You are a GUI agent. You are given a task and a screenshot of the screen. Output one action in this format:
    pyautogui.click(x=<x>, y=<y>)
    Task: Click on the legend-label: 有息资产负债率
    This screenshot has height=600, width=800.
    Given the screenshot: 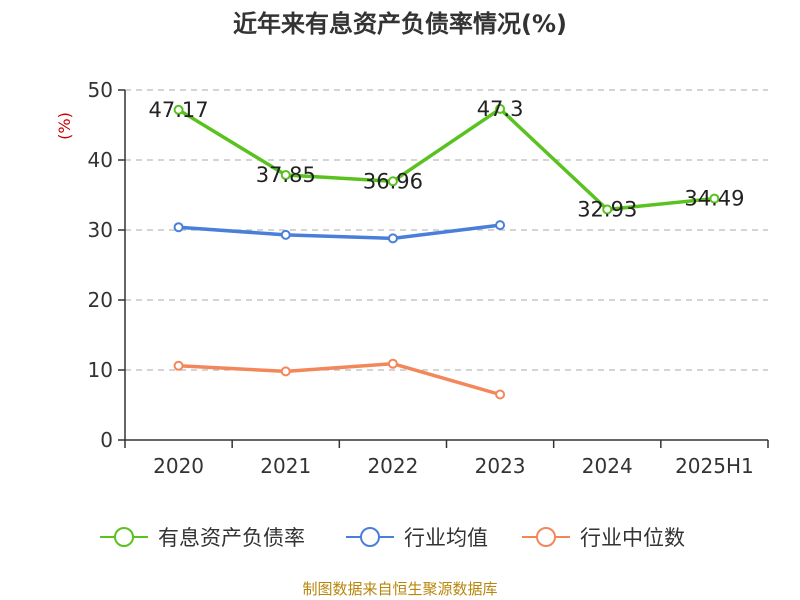 What is the action you would take?
    pyautogui.click(x=231, y=538)
    